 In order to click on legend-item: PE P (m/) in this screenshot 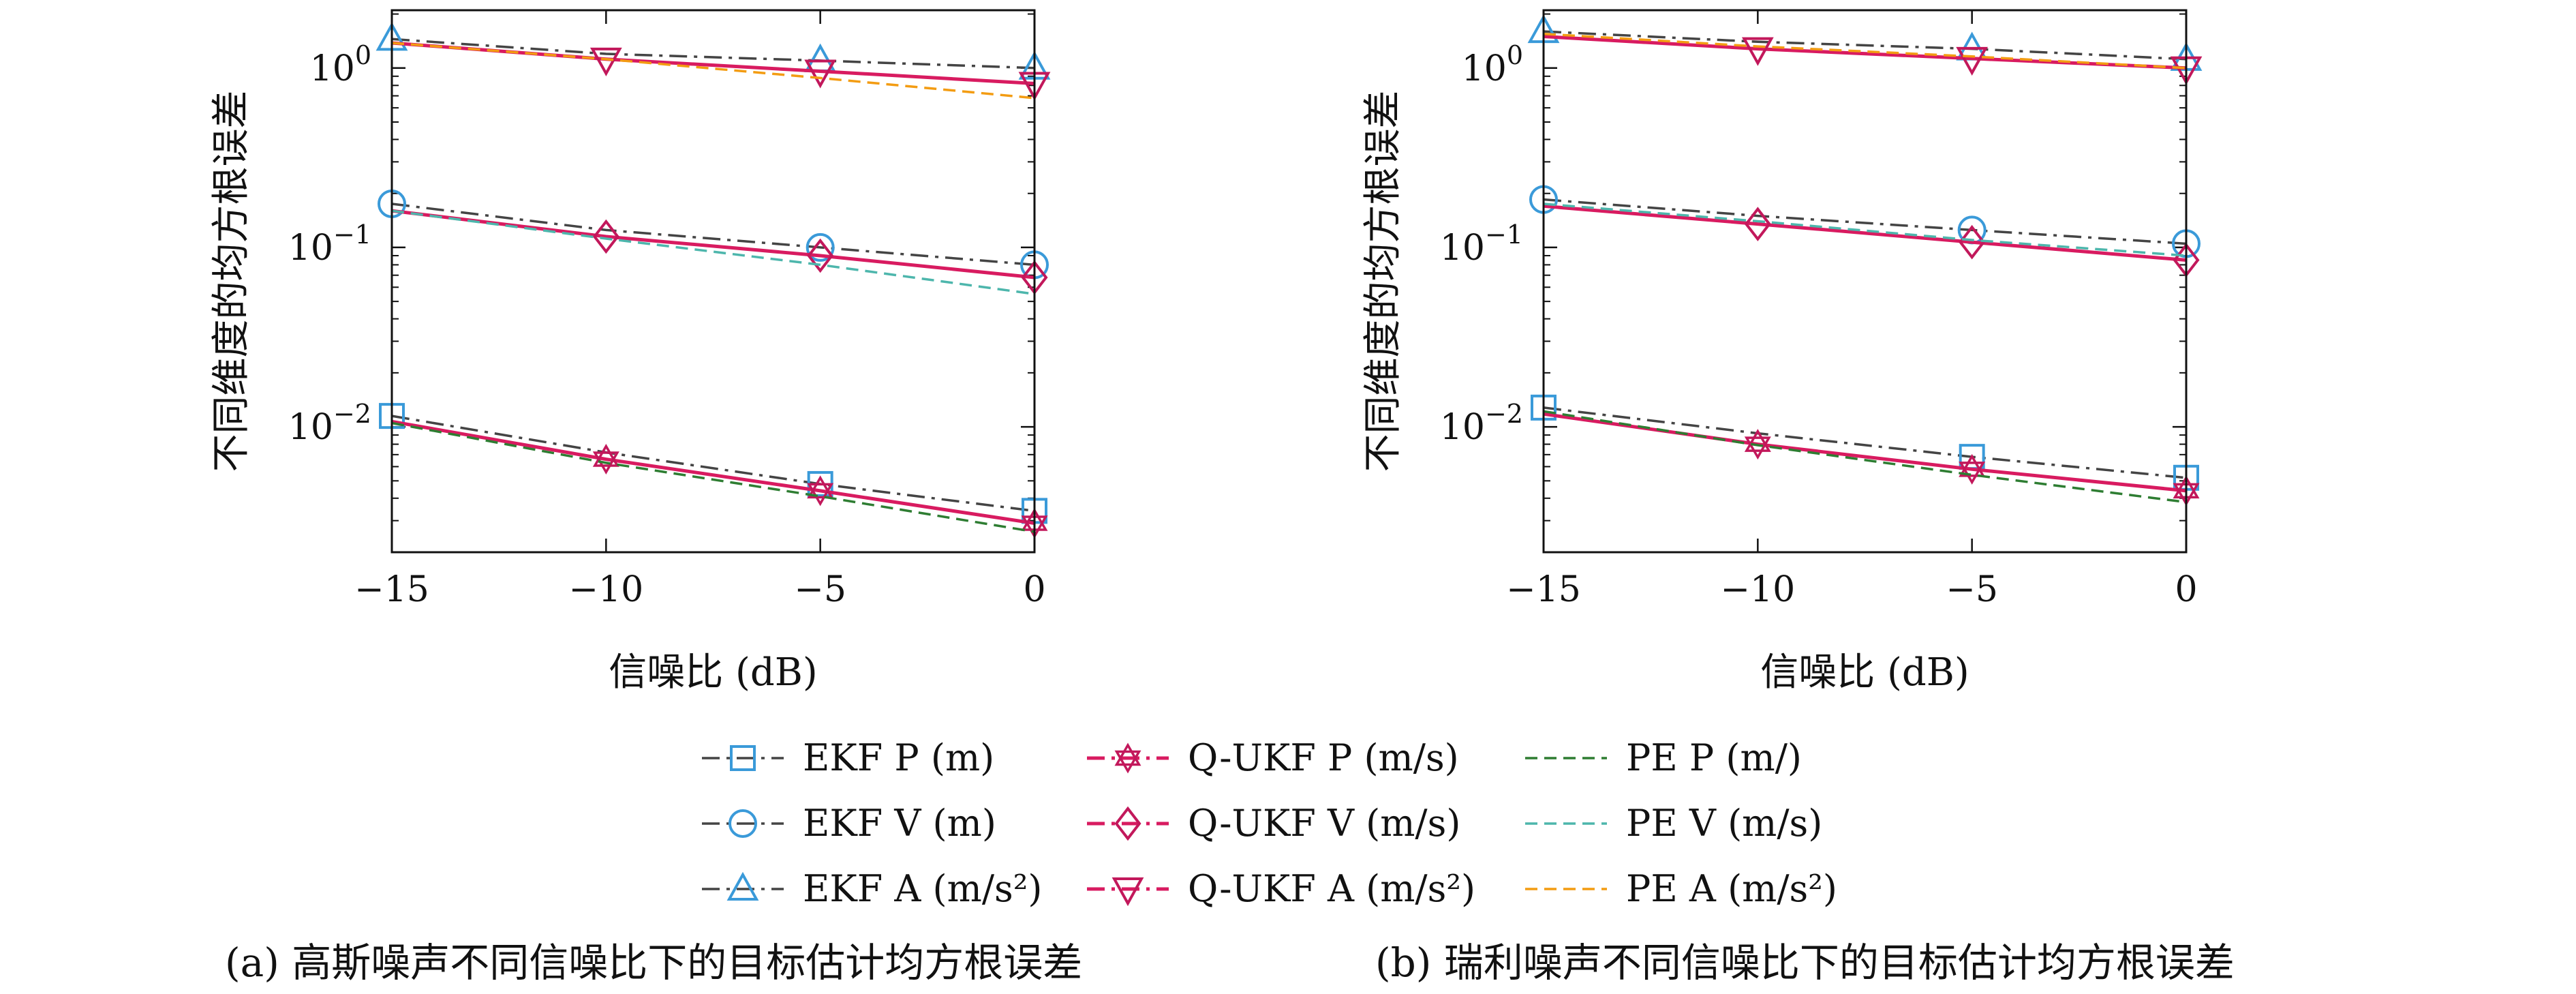, I will do `click(1664, 757)`.